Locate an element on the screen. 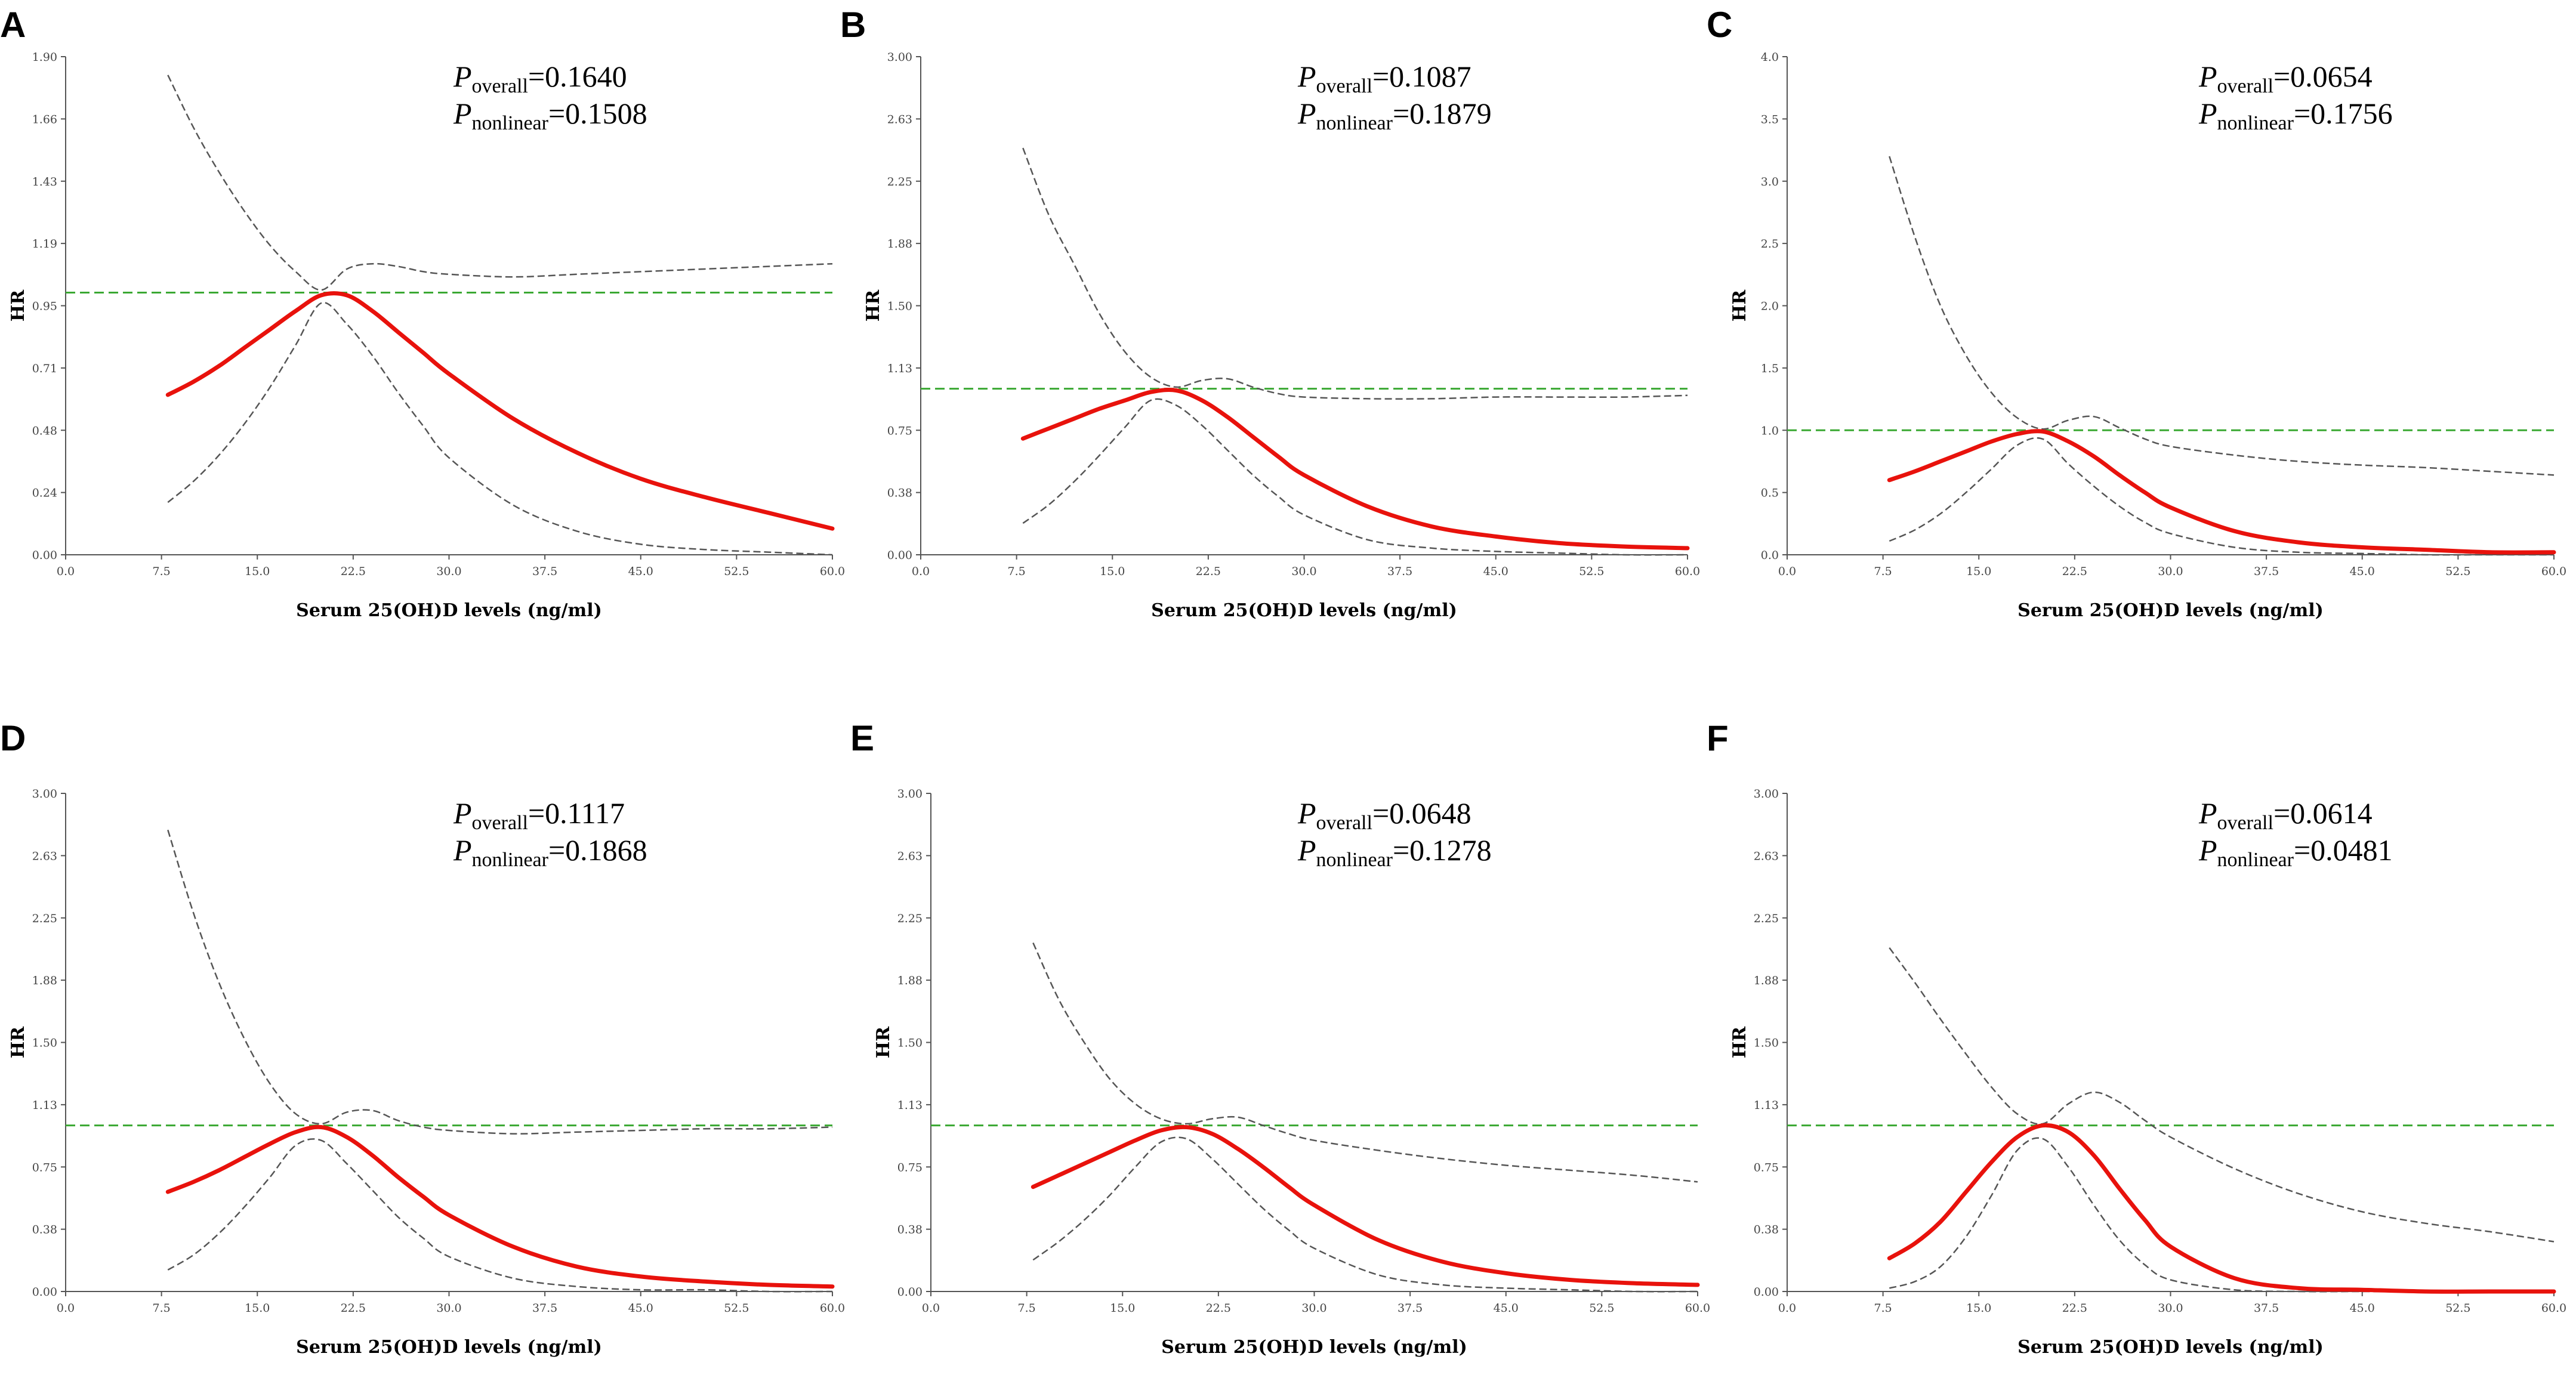 The width and height of the screenshot is (2576, 1375). y-tick-label: 1.0 is located at coordinates (1770, 430).